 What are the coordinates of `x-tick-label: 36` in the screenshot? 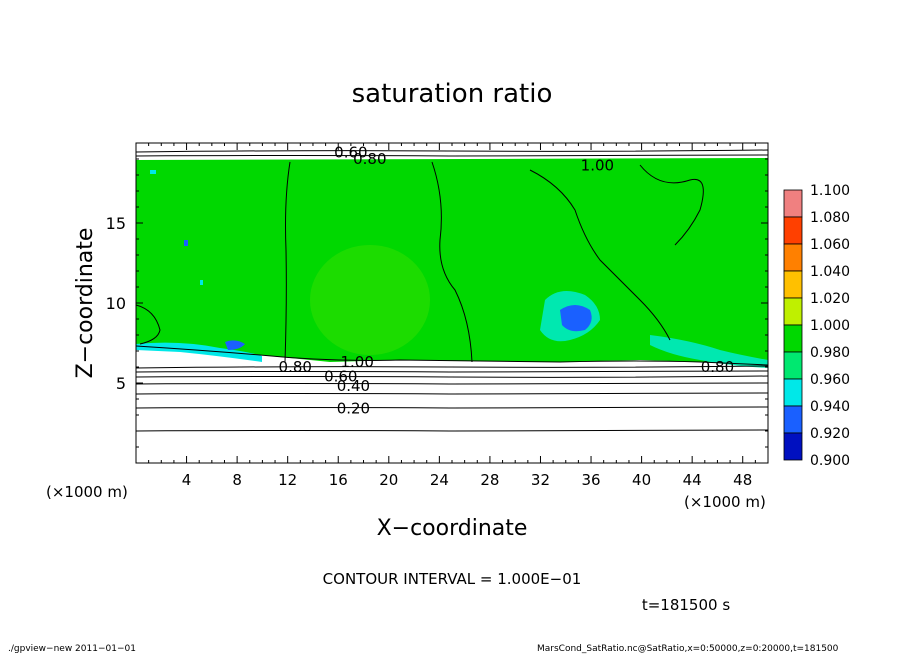 It's located at (590, 480).